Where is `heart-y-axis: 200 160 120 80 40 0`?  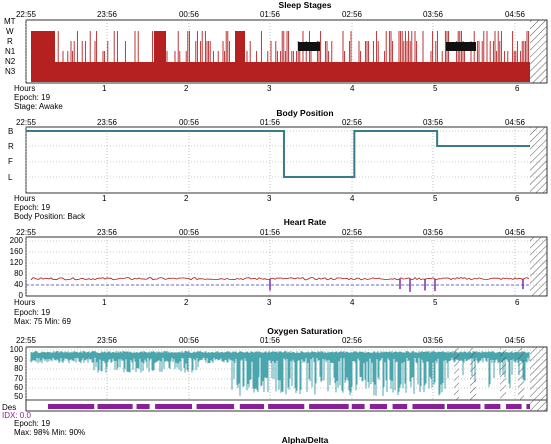 heart-y-axis: 200 160 120 80 40 0 is located at coordinates (17, 268).